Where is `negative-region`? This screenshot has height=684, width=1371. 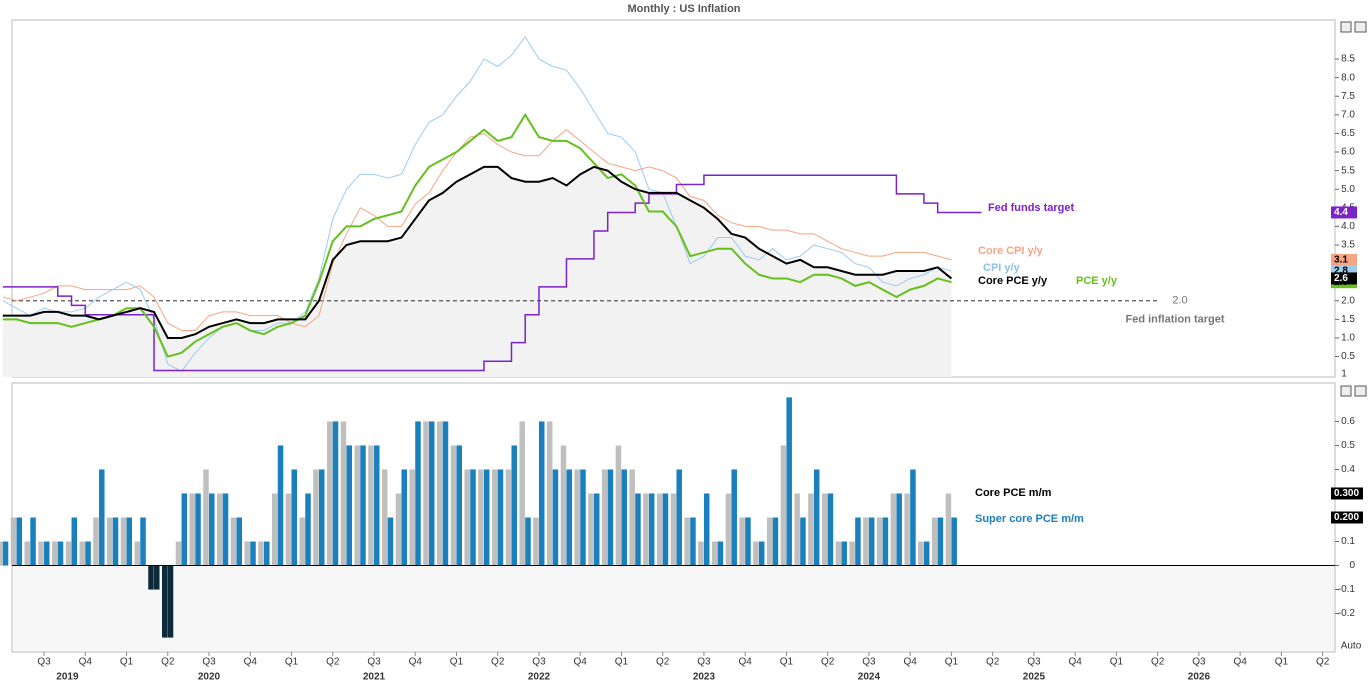 negative-region is located at coordinates (673, 608).